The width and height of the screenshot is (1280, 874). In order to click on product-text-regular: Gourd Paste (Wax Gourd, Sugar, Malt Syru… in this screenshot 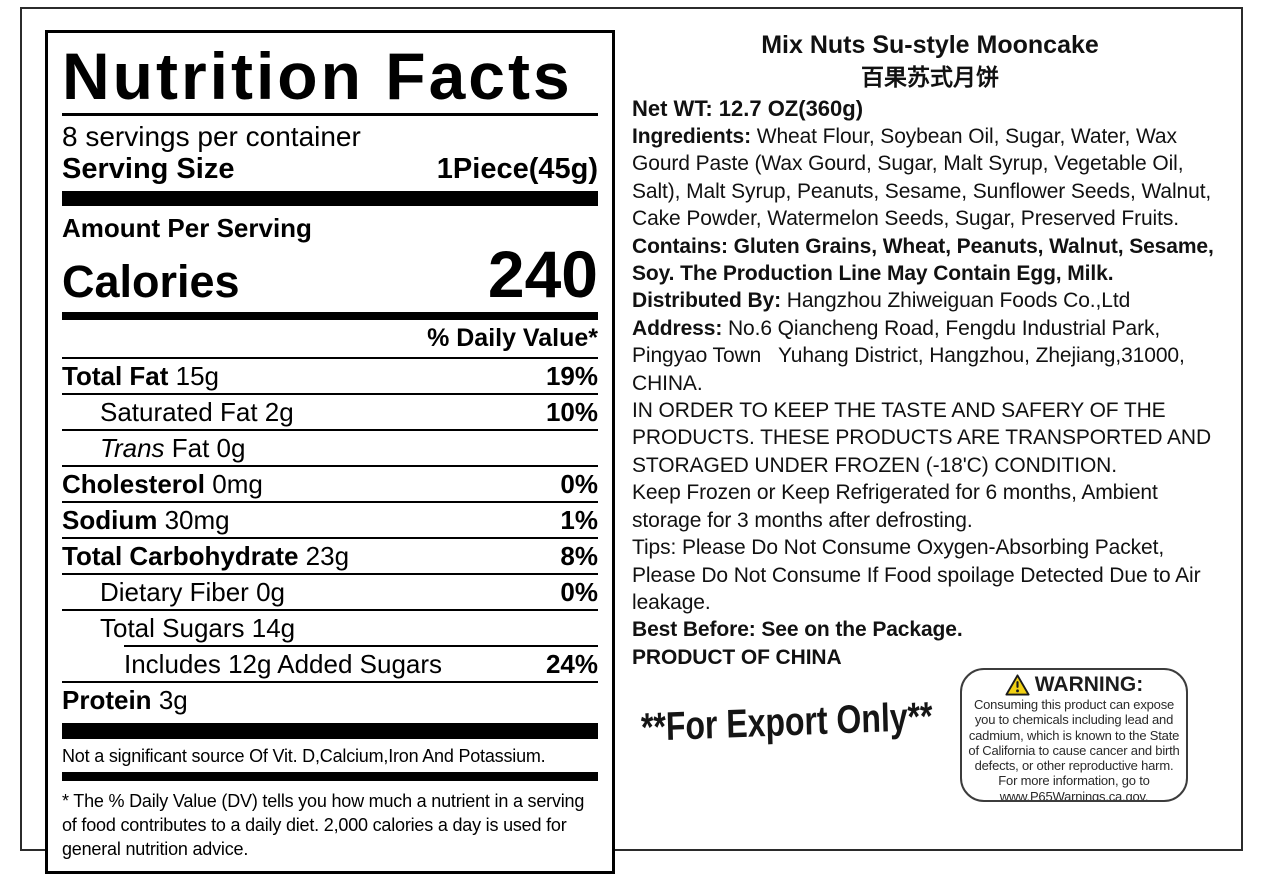, I will do `click(908, 164)`.